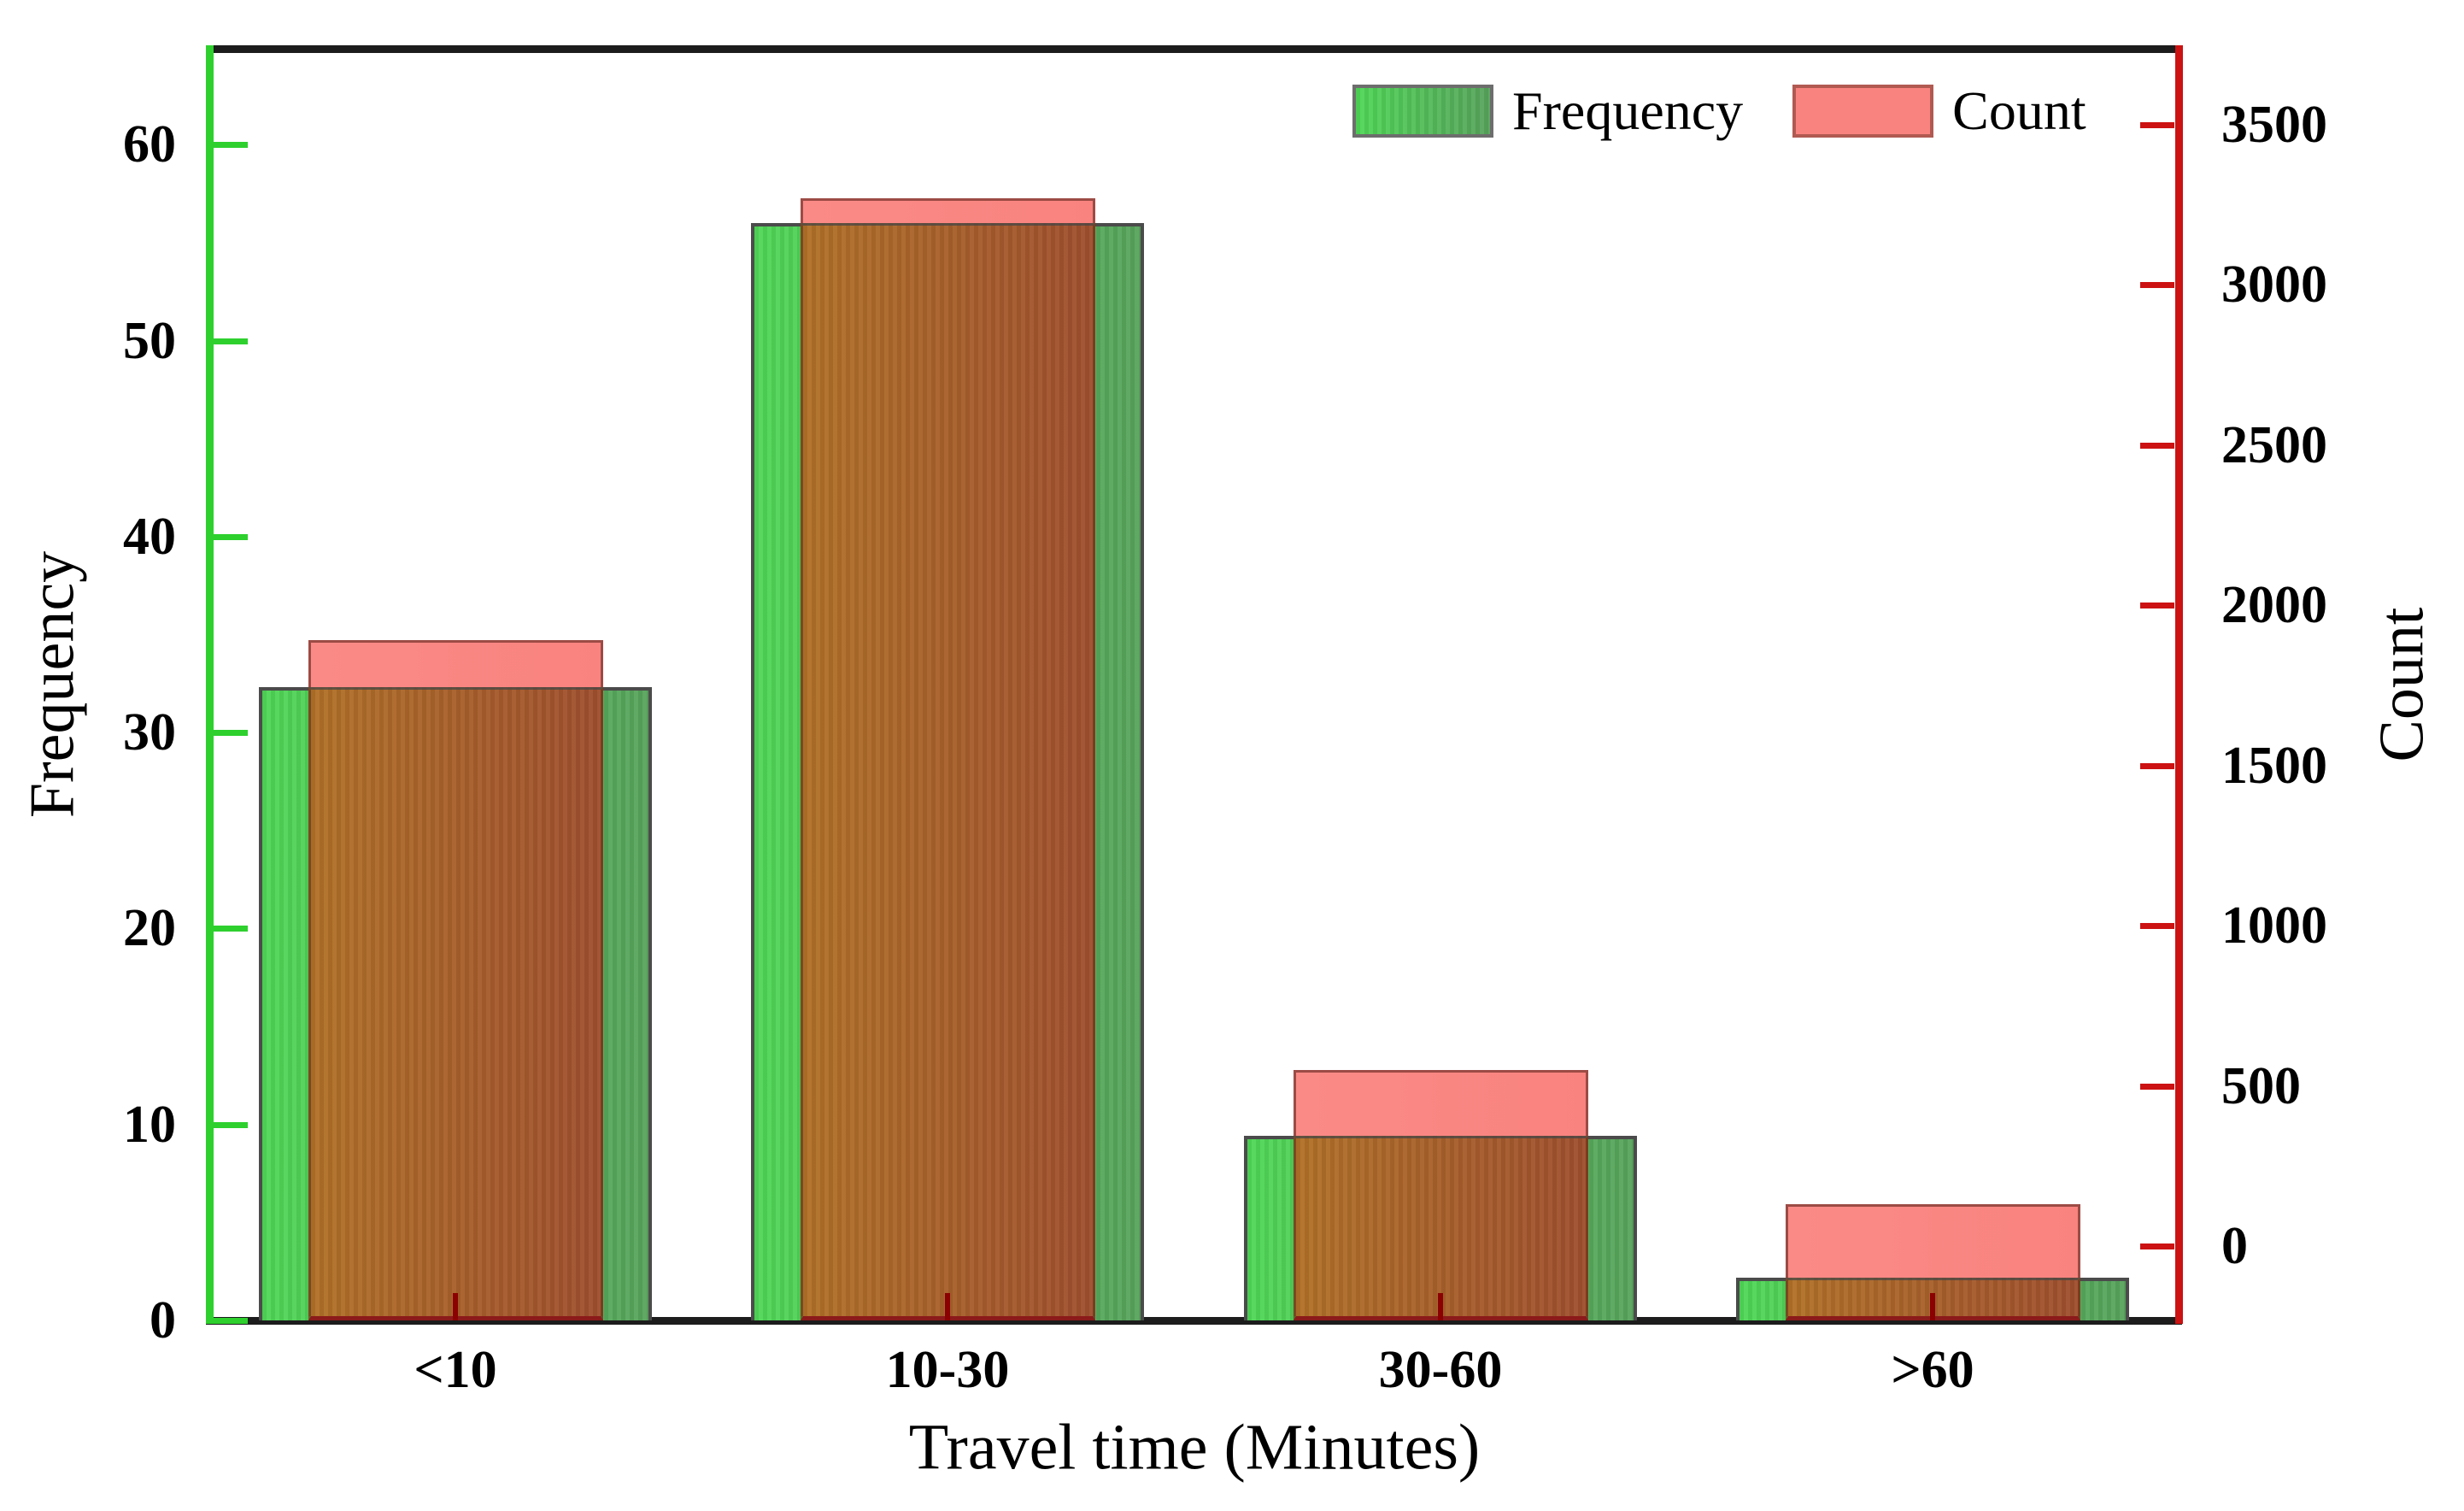 The image size is (2464, 1511). Describe the element at coordinates (1194, 49) in the screenshot. I see `plot-top-frame-line` at that location.